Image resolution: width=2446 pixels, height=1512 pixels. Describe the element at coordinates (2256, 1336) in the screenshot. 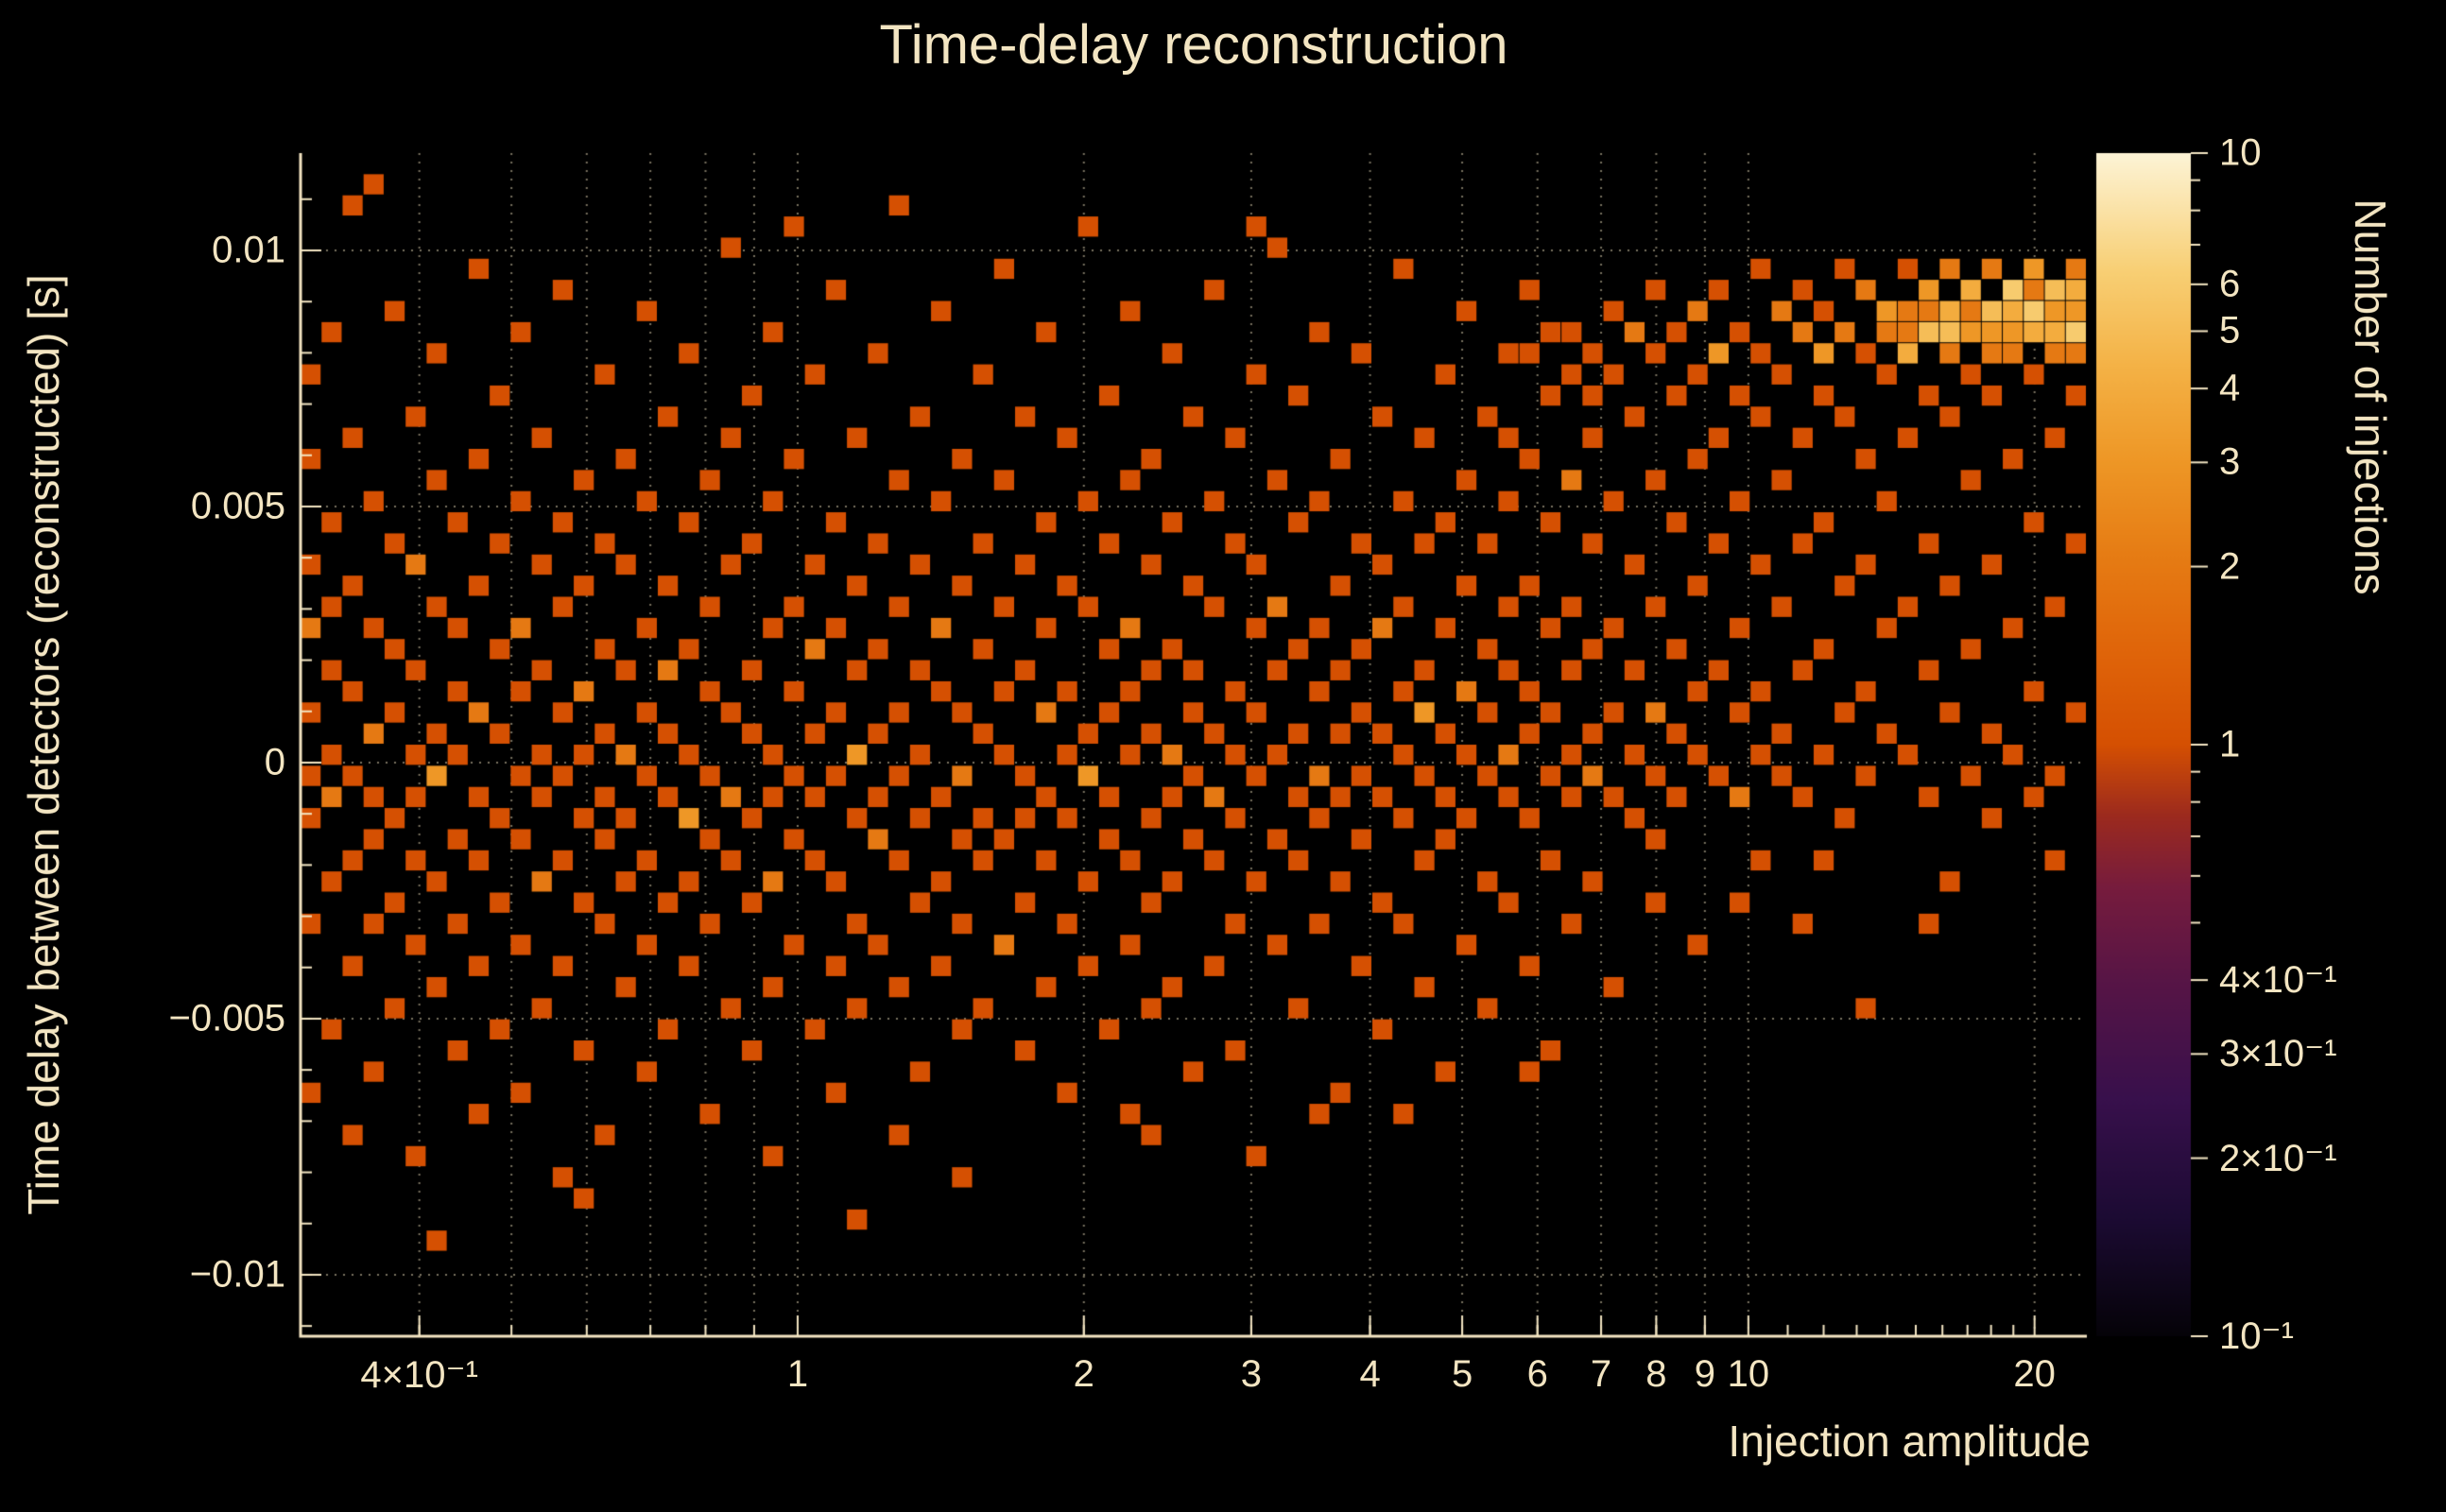

I see `z-tick-label: 10⁻¹` at that location.